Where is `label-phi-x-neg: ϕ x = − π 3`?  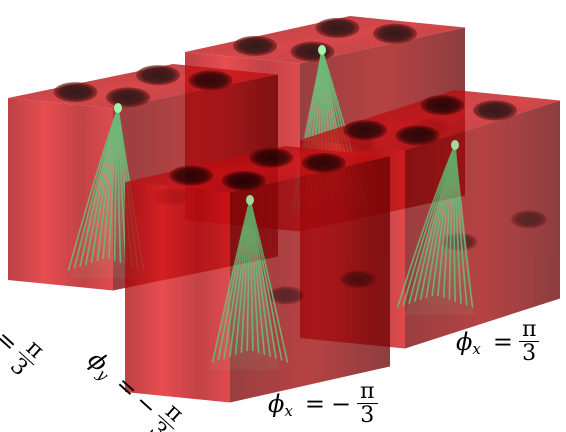
label-phi-x-neg: ϕ x = − π 3 is located at coordinates (323, 403).